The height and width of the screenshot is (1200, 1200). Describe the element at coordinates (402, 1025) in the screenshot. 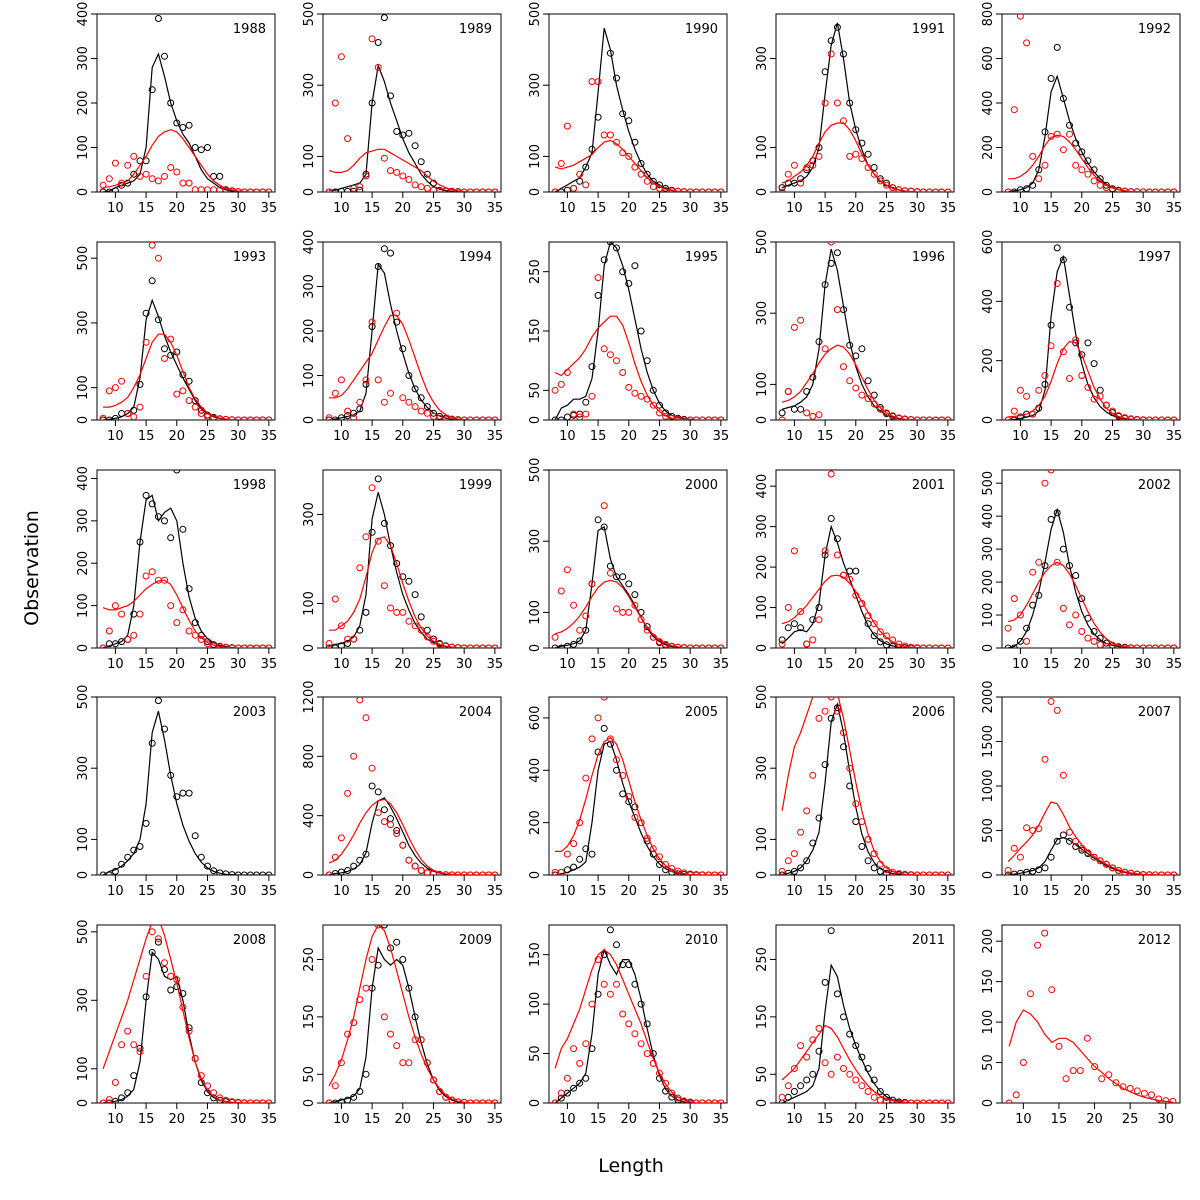

I see `panel-2009: 10 15 20 25 30 35 0 50 150 250 2009` at that location.